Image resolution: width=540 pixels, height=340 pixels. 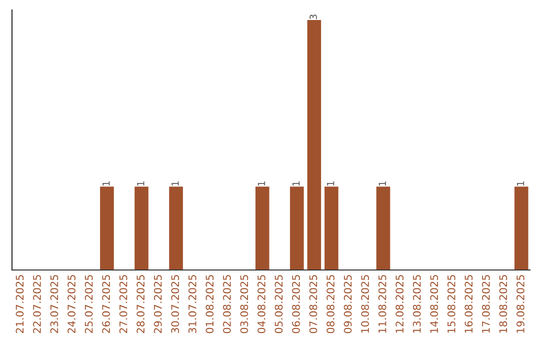 What do you see at coordinates (520, 304) in the screenshot?
I see `x-tick-label: 19.08.2025` at bounding box center [520, 304].